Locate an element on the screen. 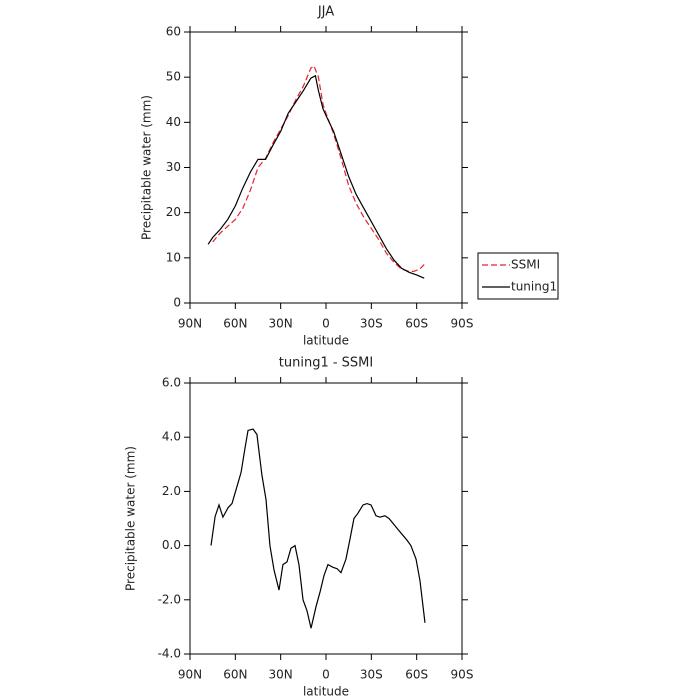 The image size is (700, 700). y-tick-label: 30 is located at coordinates (173, 167).